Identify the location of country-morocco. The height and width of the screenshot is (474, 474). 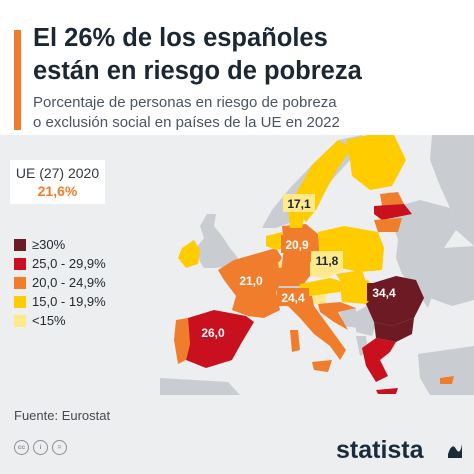
(200, 386).